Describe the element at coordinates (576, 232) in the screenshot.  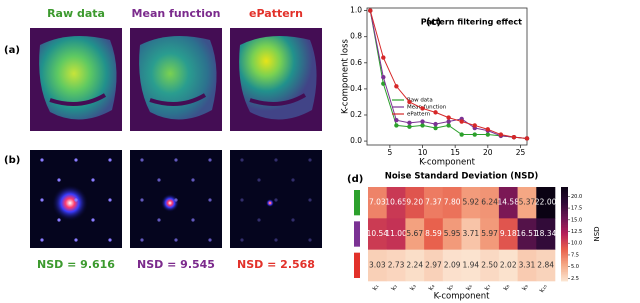
I see `colorbar-tick-label: 12.5` at that location.